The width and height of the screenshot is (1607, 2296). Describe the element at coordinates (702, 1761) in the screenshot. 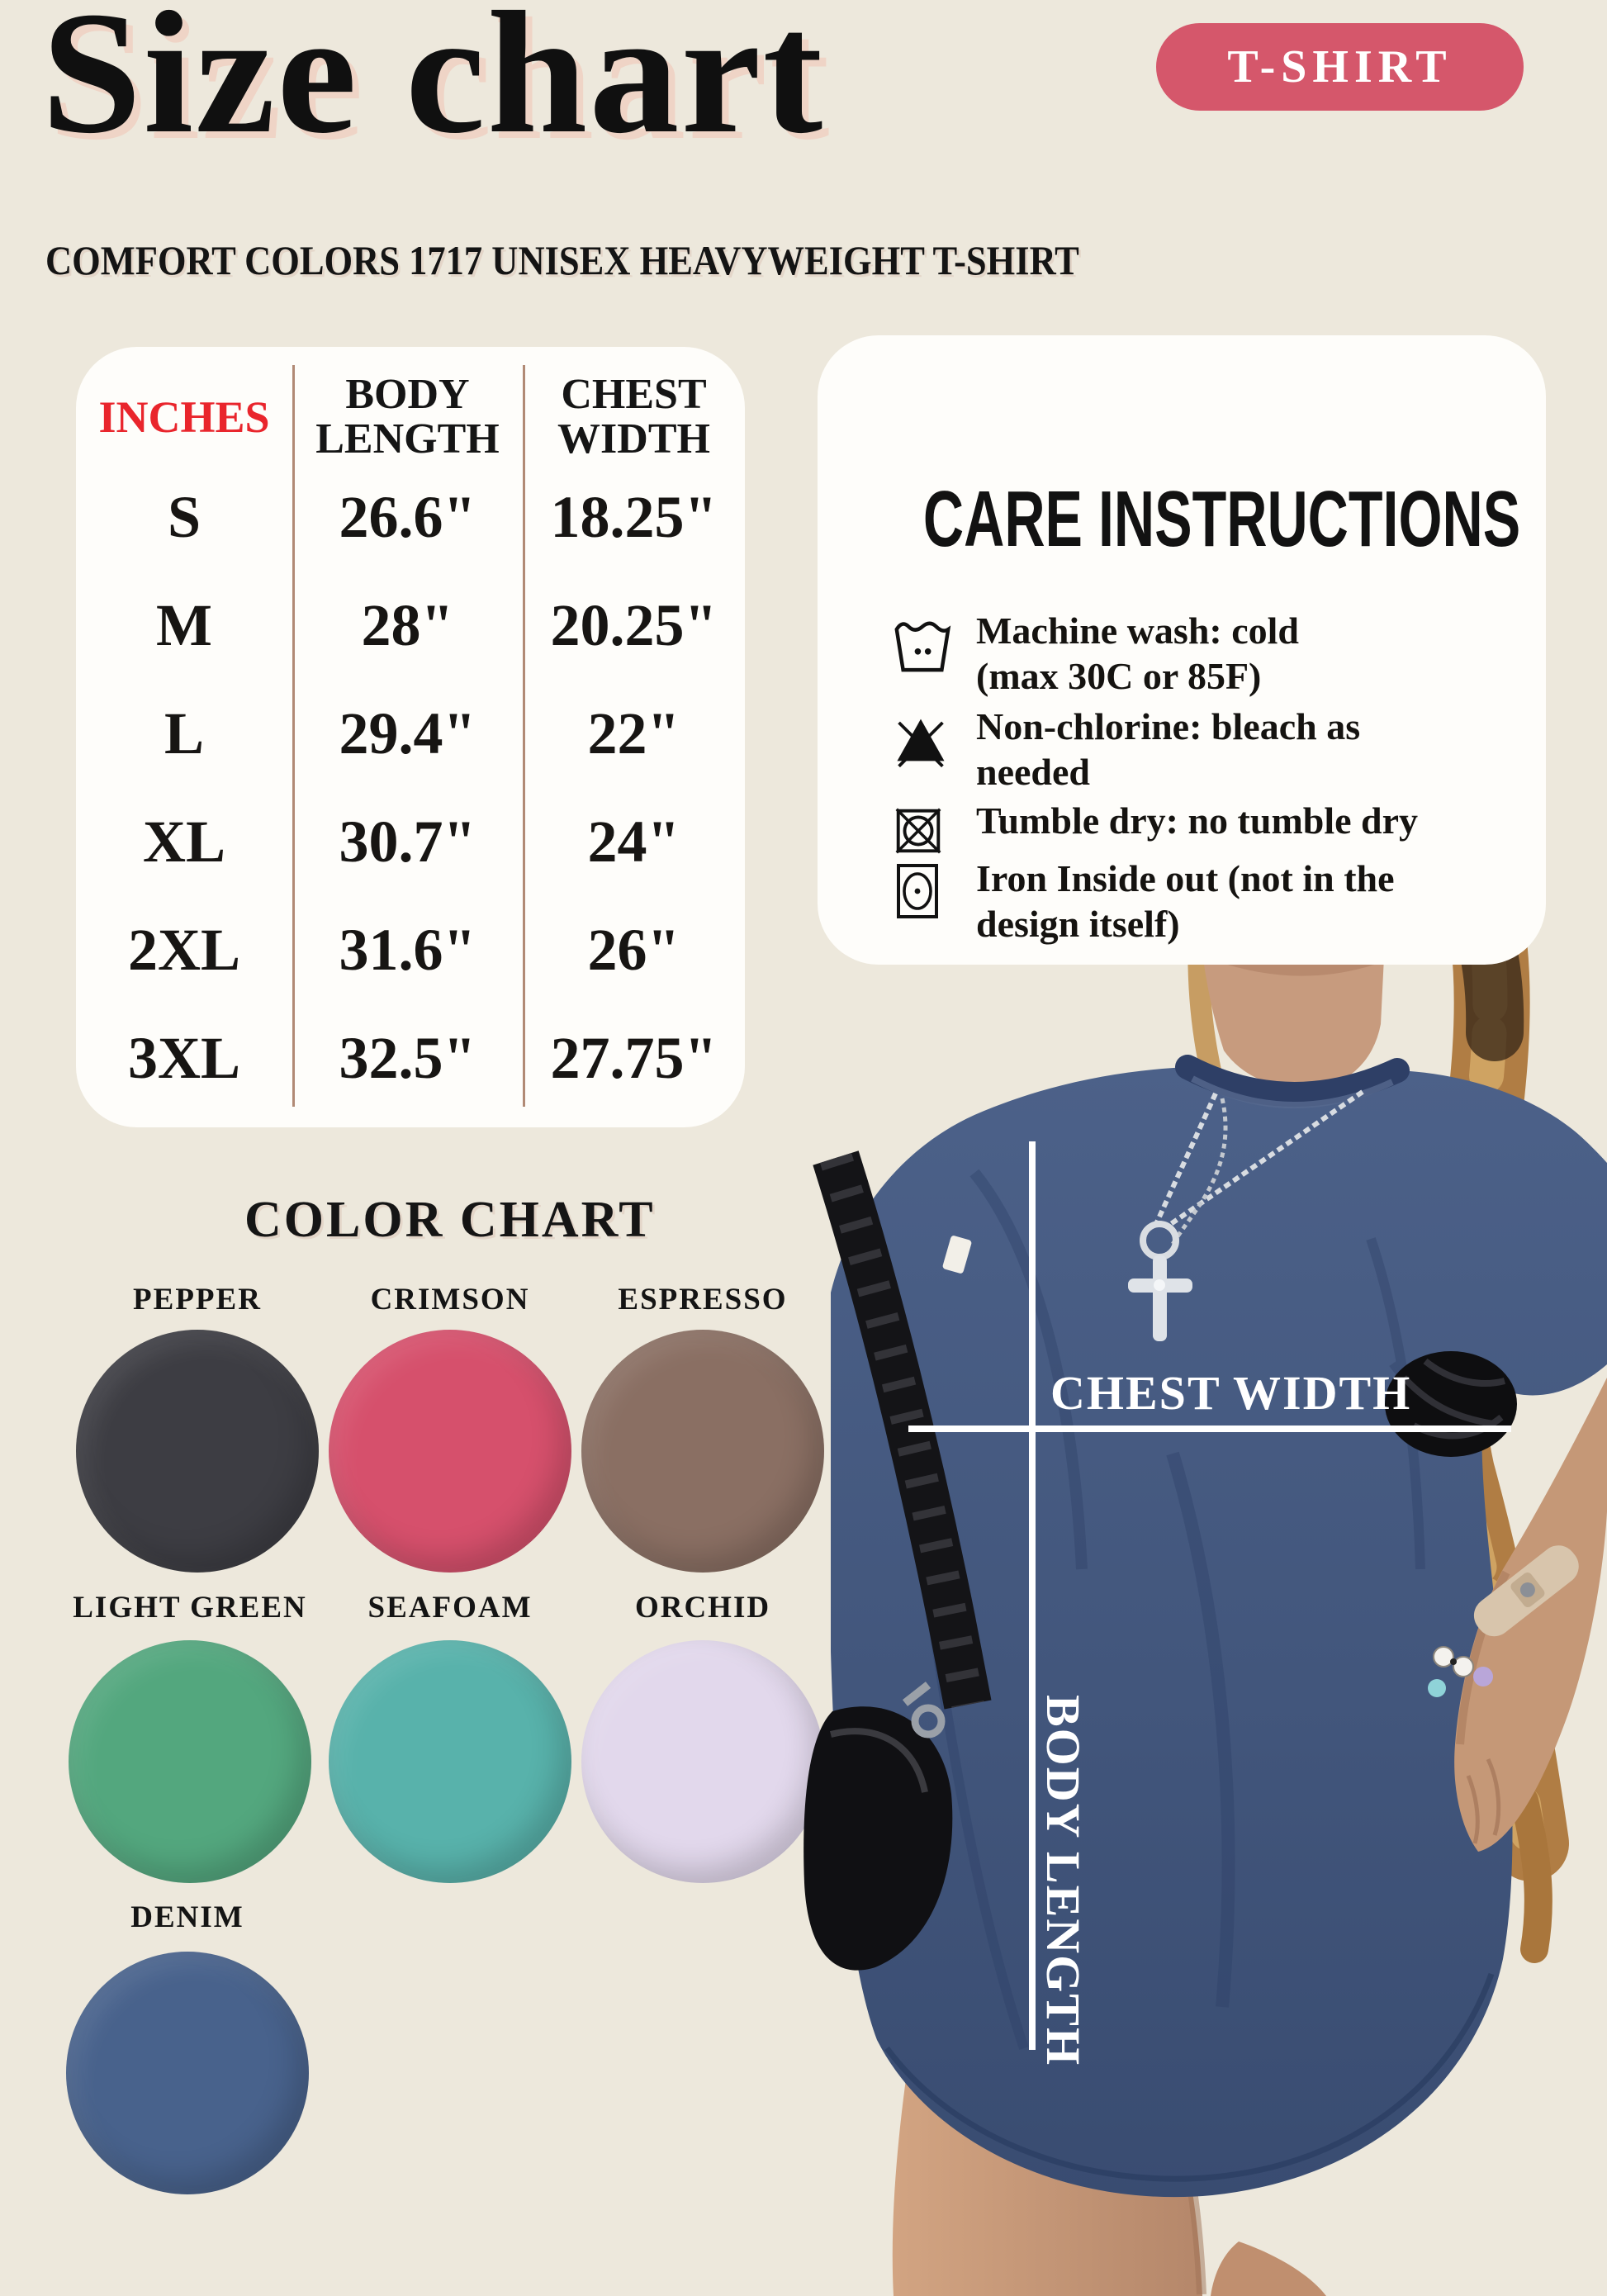

I see `color-swatch-orchid` at that location.